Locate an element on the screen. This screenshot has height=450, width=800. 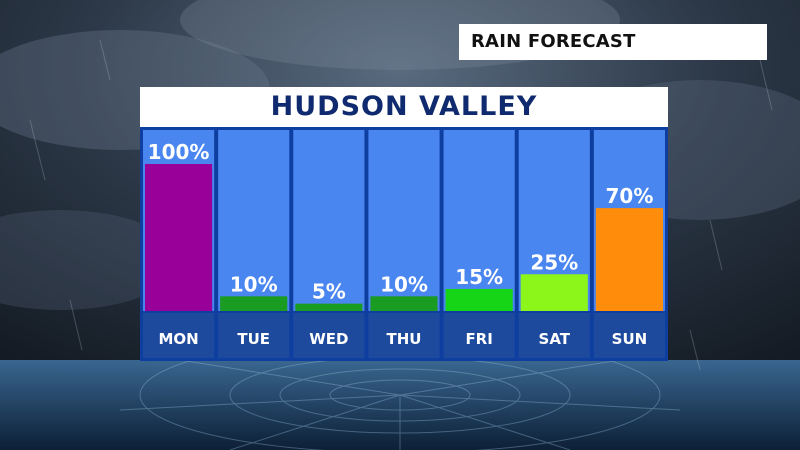
panel-title-bar: HUDSON VALLEY is located at coordinates (404, 107).